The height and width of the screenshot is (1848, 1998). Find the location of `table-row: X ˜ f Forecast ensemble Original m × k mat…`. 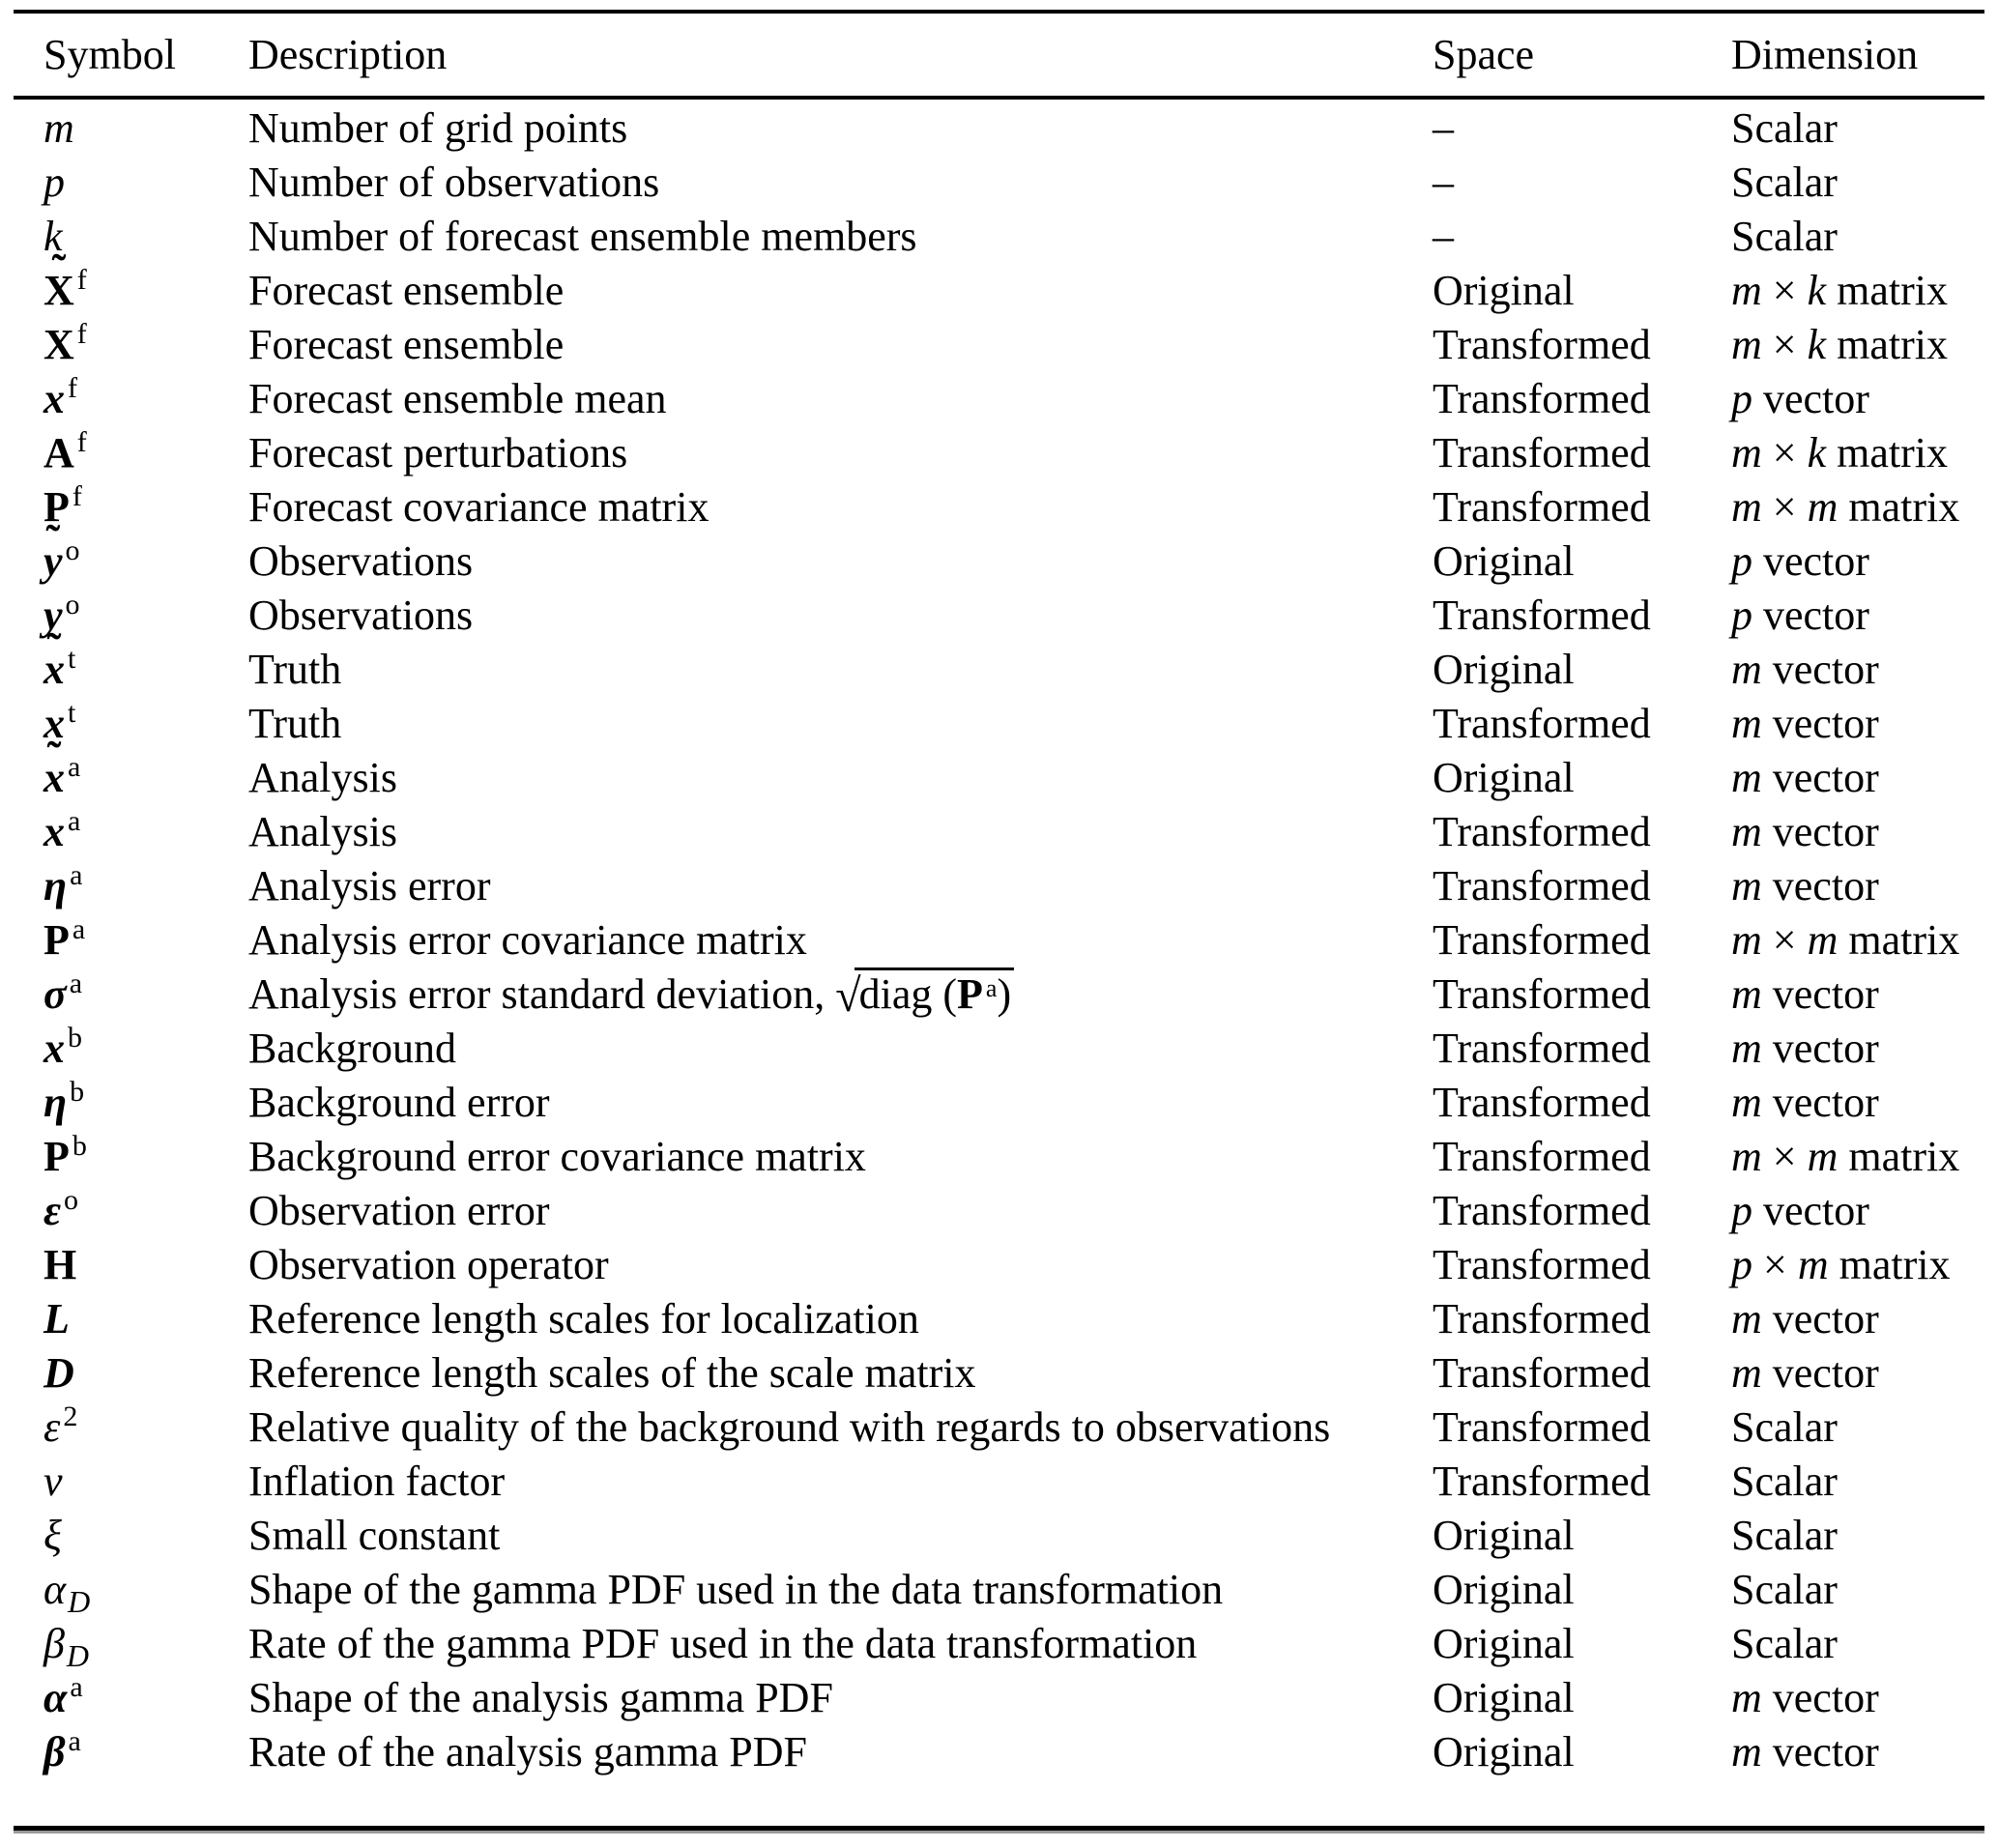

table-row: X ˜ f Forecast ensemble Original m × k mat… is located at coordinates (999, 283).